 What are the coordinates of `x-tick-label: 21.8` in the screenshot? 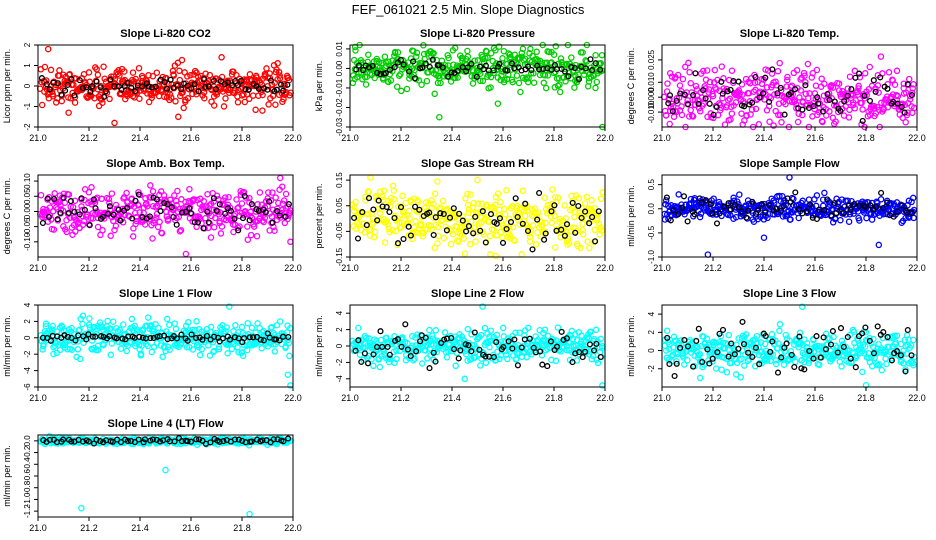 It's located at (554, 138).